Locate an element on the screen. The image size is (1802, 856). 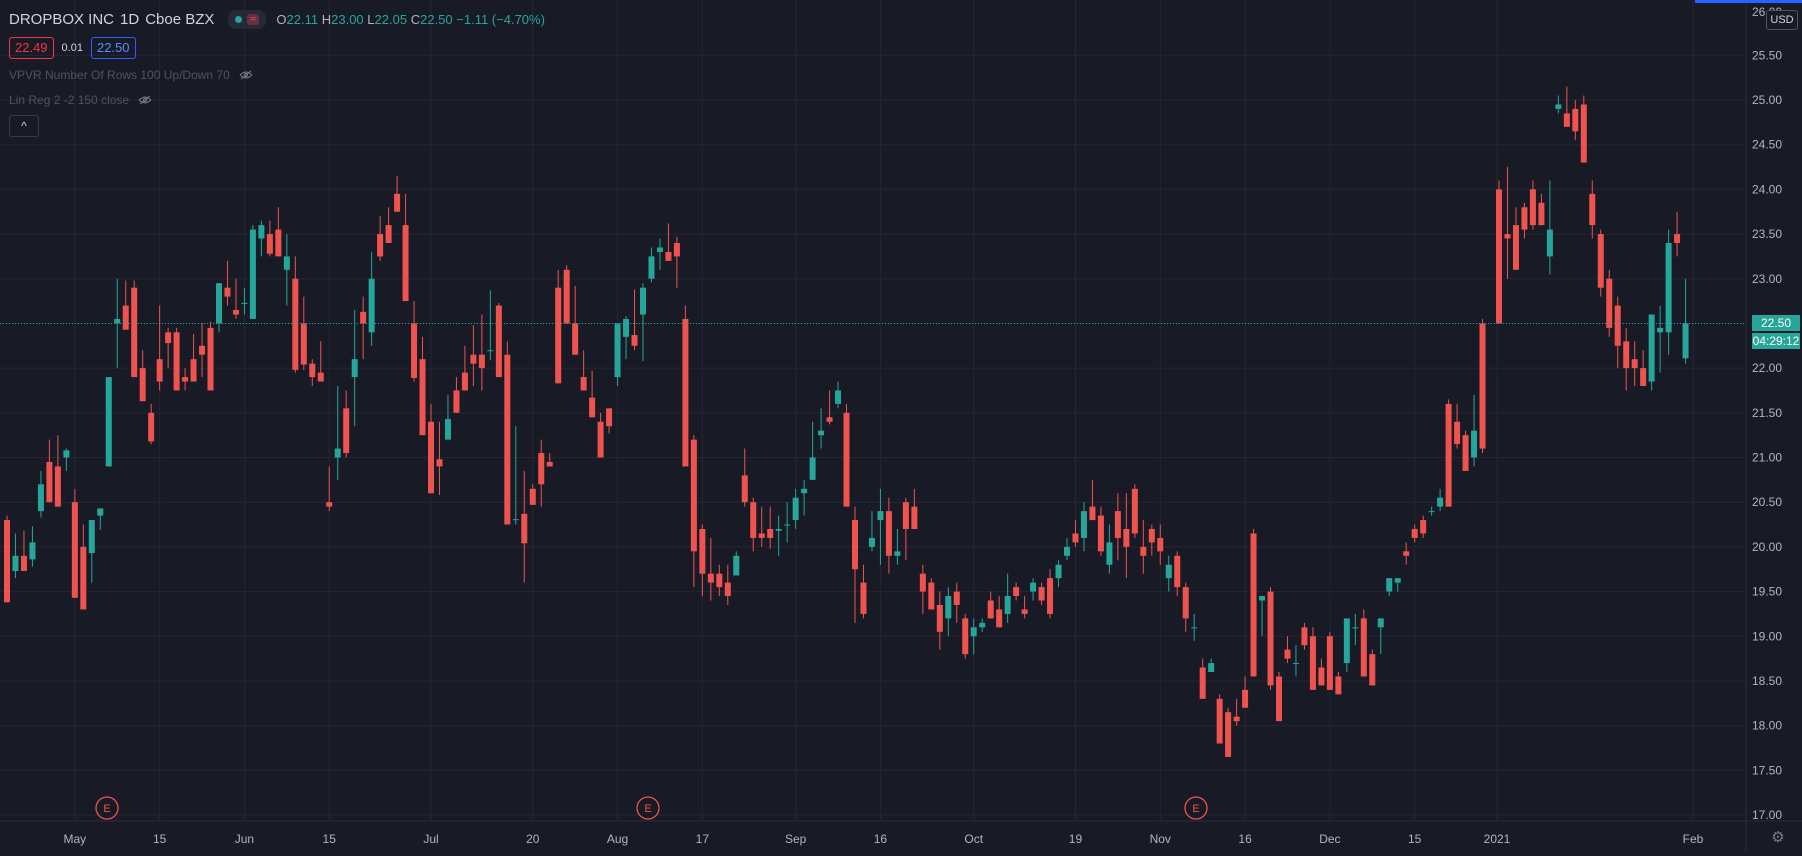
chevron-up-icon: ^ is located at coordinates (24, 126).